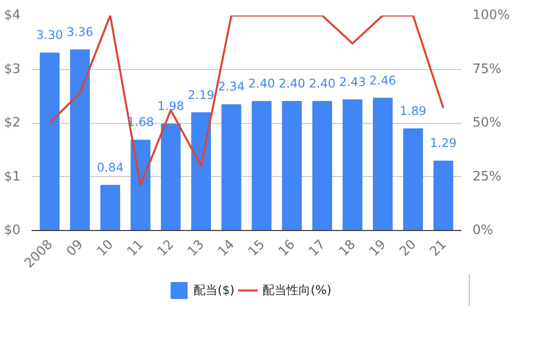 This screenshot has width=543, height=358. What do you see at coordinates (196, 248) in the screenshot?
I see `x-tick-label: 13` at bounding box center [196, 248].